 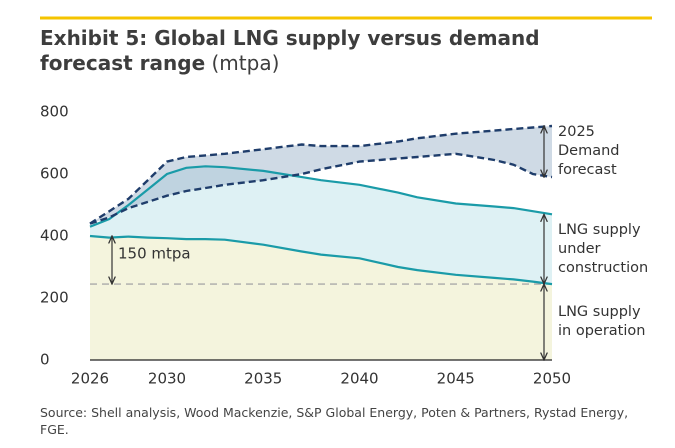 I want to click on x-tick-label: 2026, so click(x=90, y=379).